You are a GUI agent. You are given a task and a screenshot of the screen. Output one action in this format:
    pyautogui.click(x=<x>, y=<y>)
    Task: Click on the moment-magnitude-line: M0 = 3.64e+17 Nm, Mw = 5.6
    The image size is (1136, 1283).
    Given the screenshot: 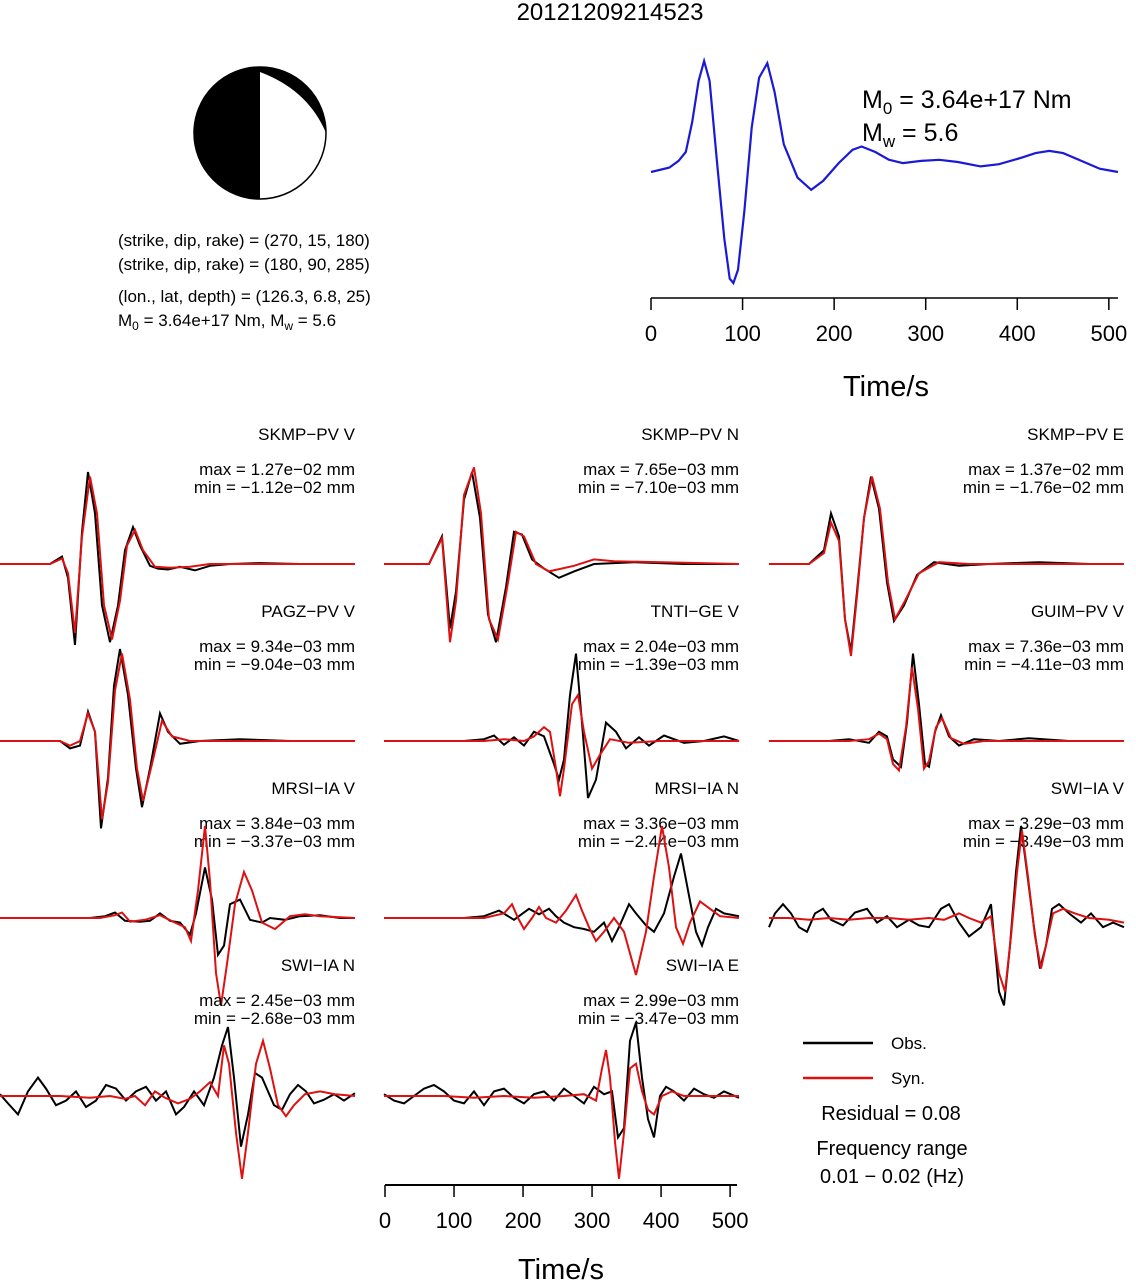 What is the action you would take?
    pyautogui.click(x=227, y=322)
    